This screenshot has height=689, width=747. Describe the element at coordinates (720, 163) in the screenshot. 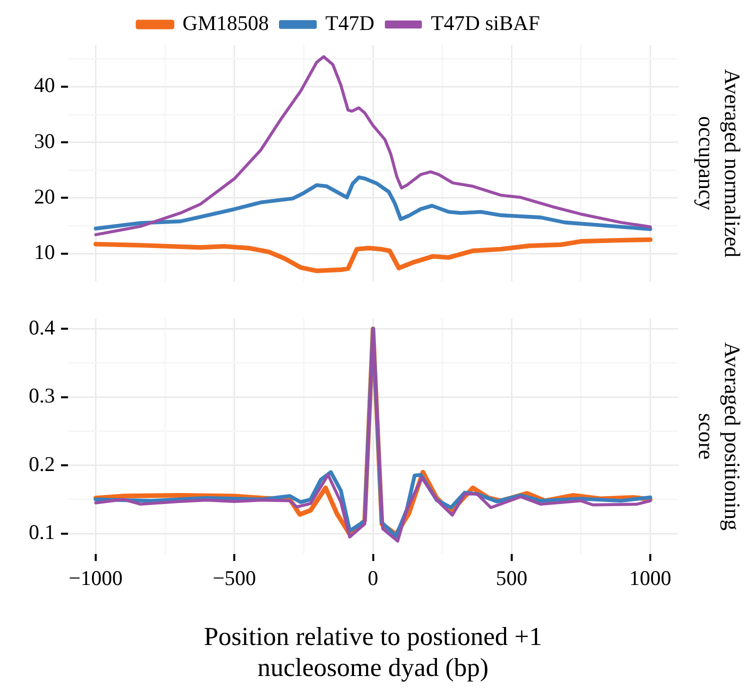

I see `y-axis-title: Averaged normalized occupancy` at that location.